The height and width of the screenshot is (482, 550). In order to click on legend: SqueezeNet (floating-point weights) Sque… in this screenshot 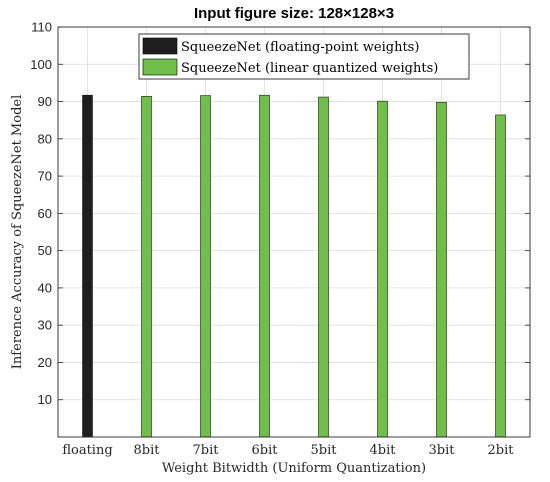, I will do `click(304, 56)`.